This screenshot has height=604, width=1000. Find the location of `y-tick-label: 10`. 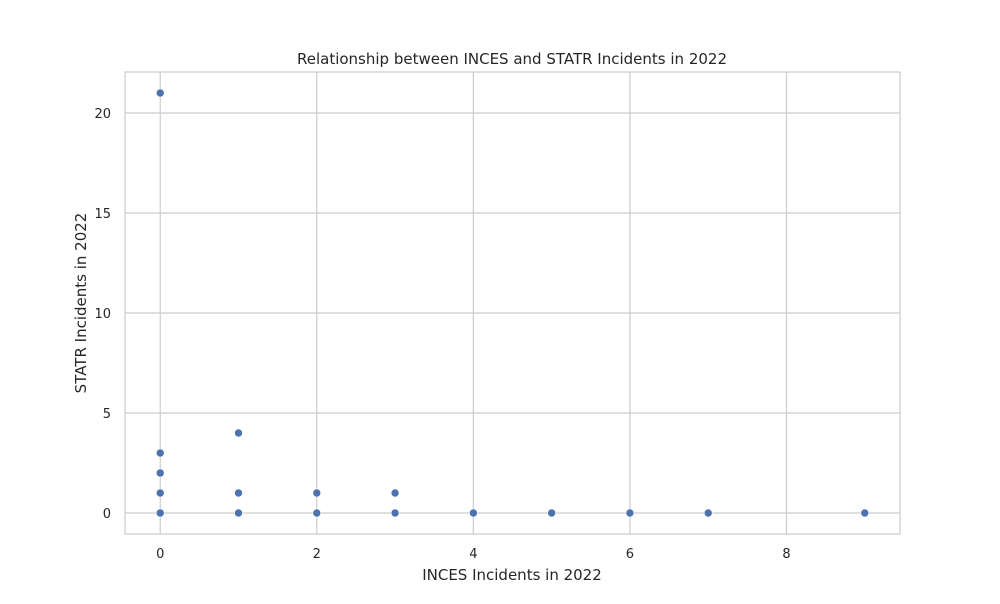

y-tick-label: 10 is located at coordinates (102, 314).